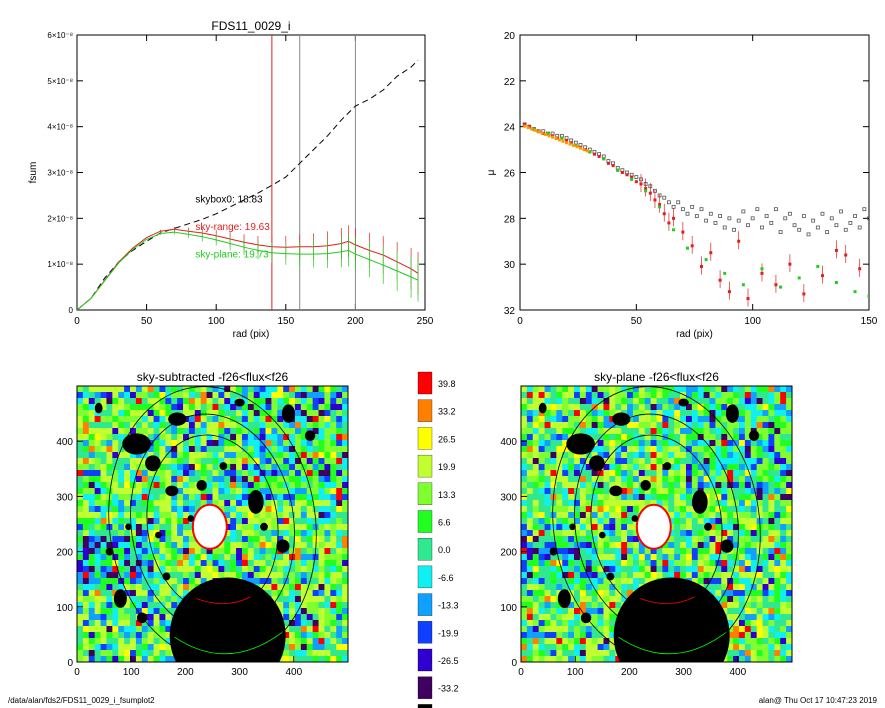 The height and width of the screenshot is (708, 885). I want to click on mask-blob, so click(201, 485).